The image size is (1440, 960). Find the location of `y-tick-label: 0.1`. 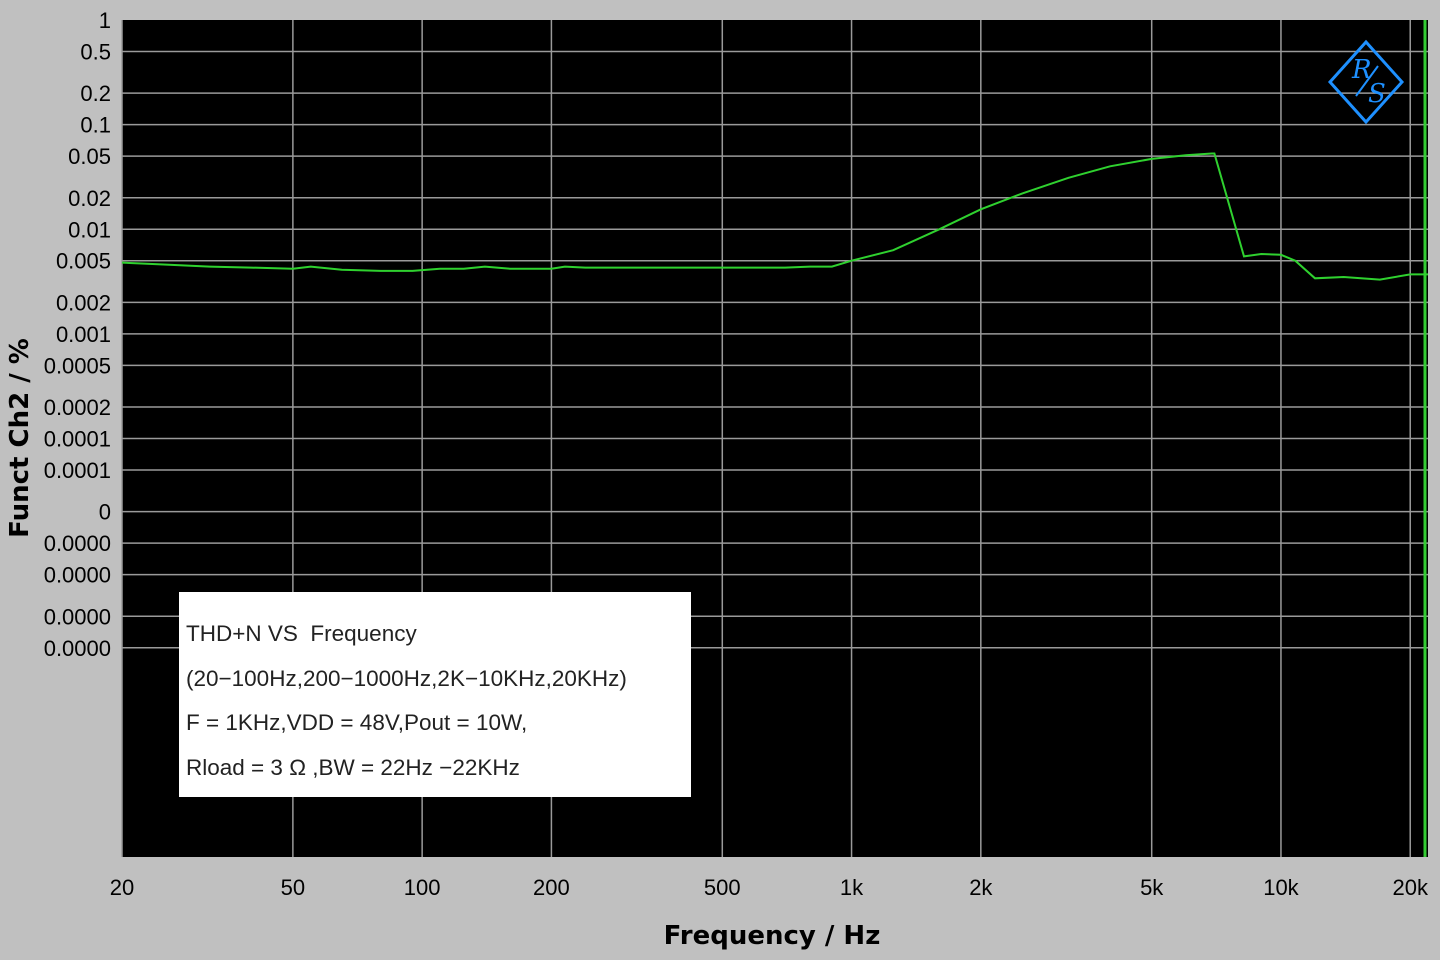

y-tick-label: 0.1 is located at coordinates (95, 125).